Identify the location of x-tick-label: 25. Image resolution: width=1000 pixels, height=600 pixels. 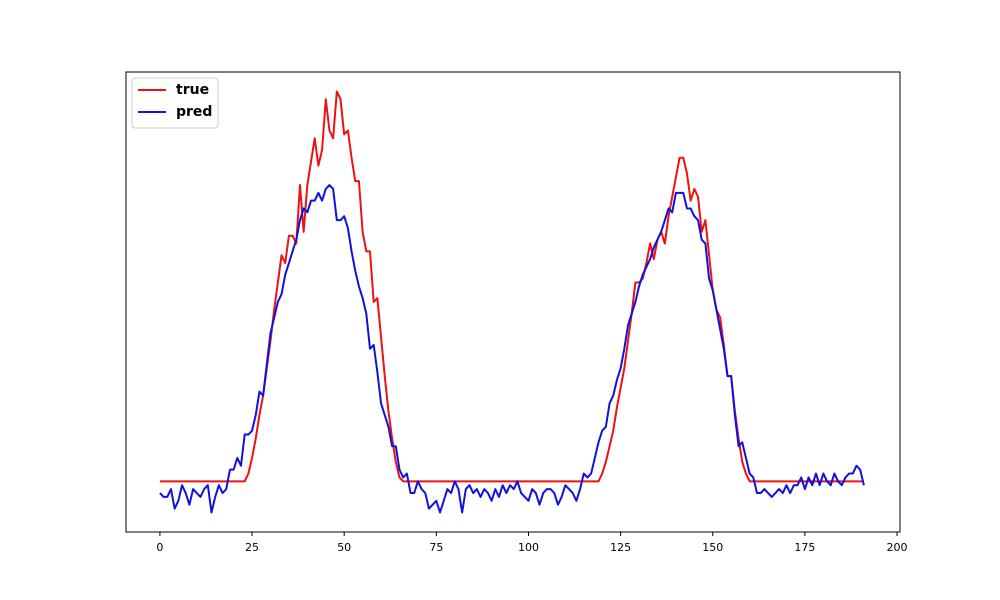
(252, 547).